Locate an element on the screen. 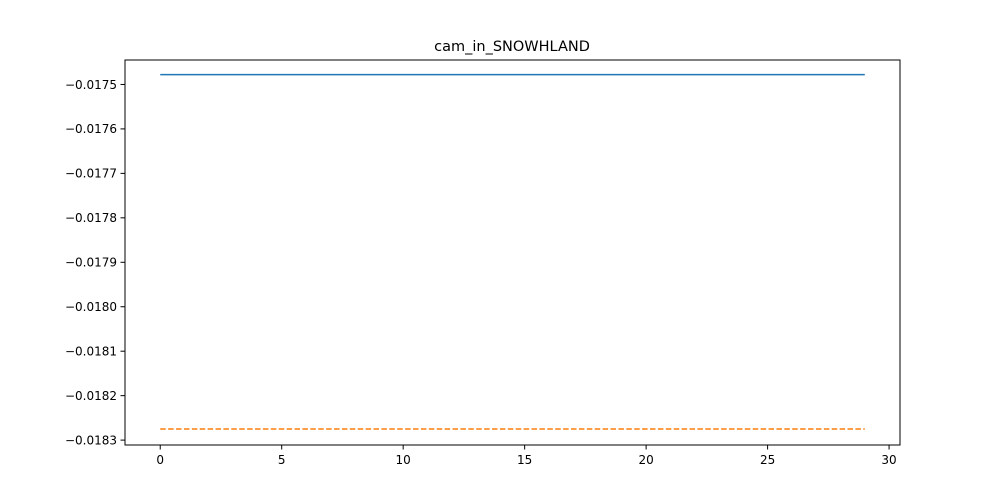  y-tick-label: −0.0178 is located at coordinates (91, 218).